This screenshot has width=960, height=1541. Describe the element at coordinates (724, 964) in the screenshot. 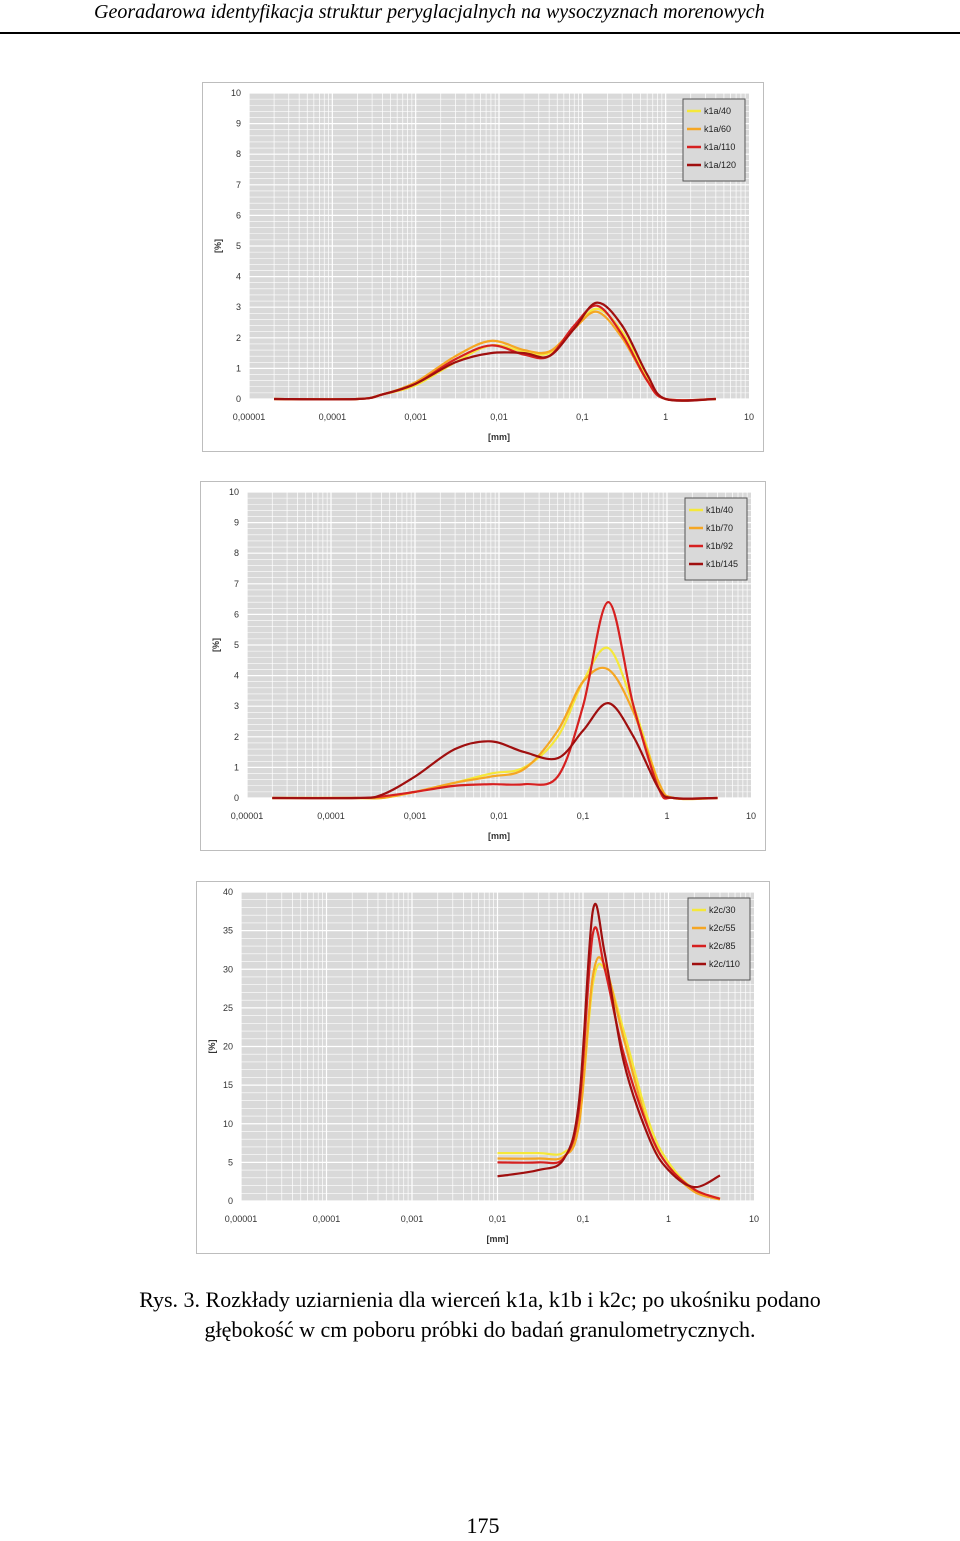

I see `legend-label: k2c/110` at that location.